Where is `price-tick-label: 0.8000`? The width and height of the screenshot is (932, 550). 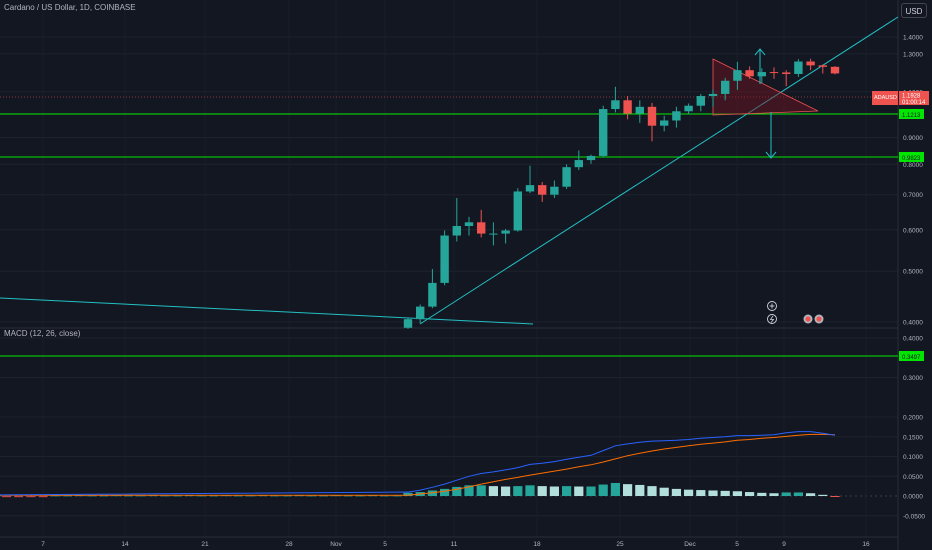 price-tick-label: 0.8000 is located at coordinates (913, 165).